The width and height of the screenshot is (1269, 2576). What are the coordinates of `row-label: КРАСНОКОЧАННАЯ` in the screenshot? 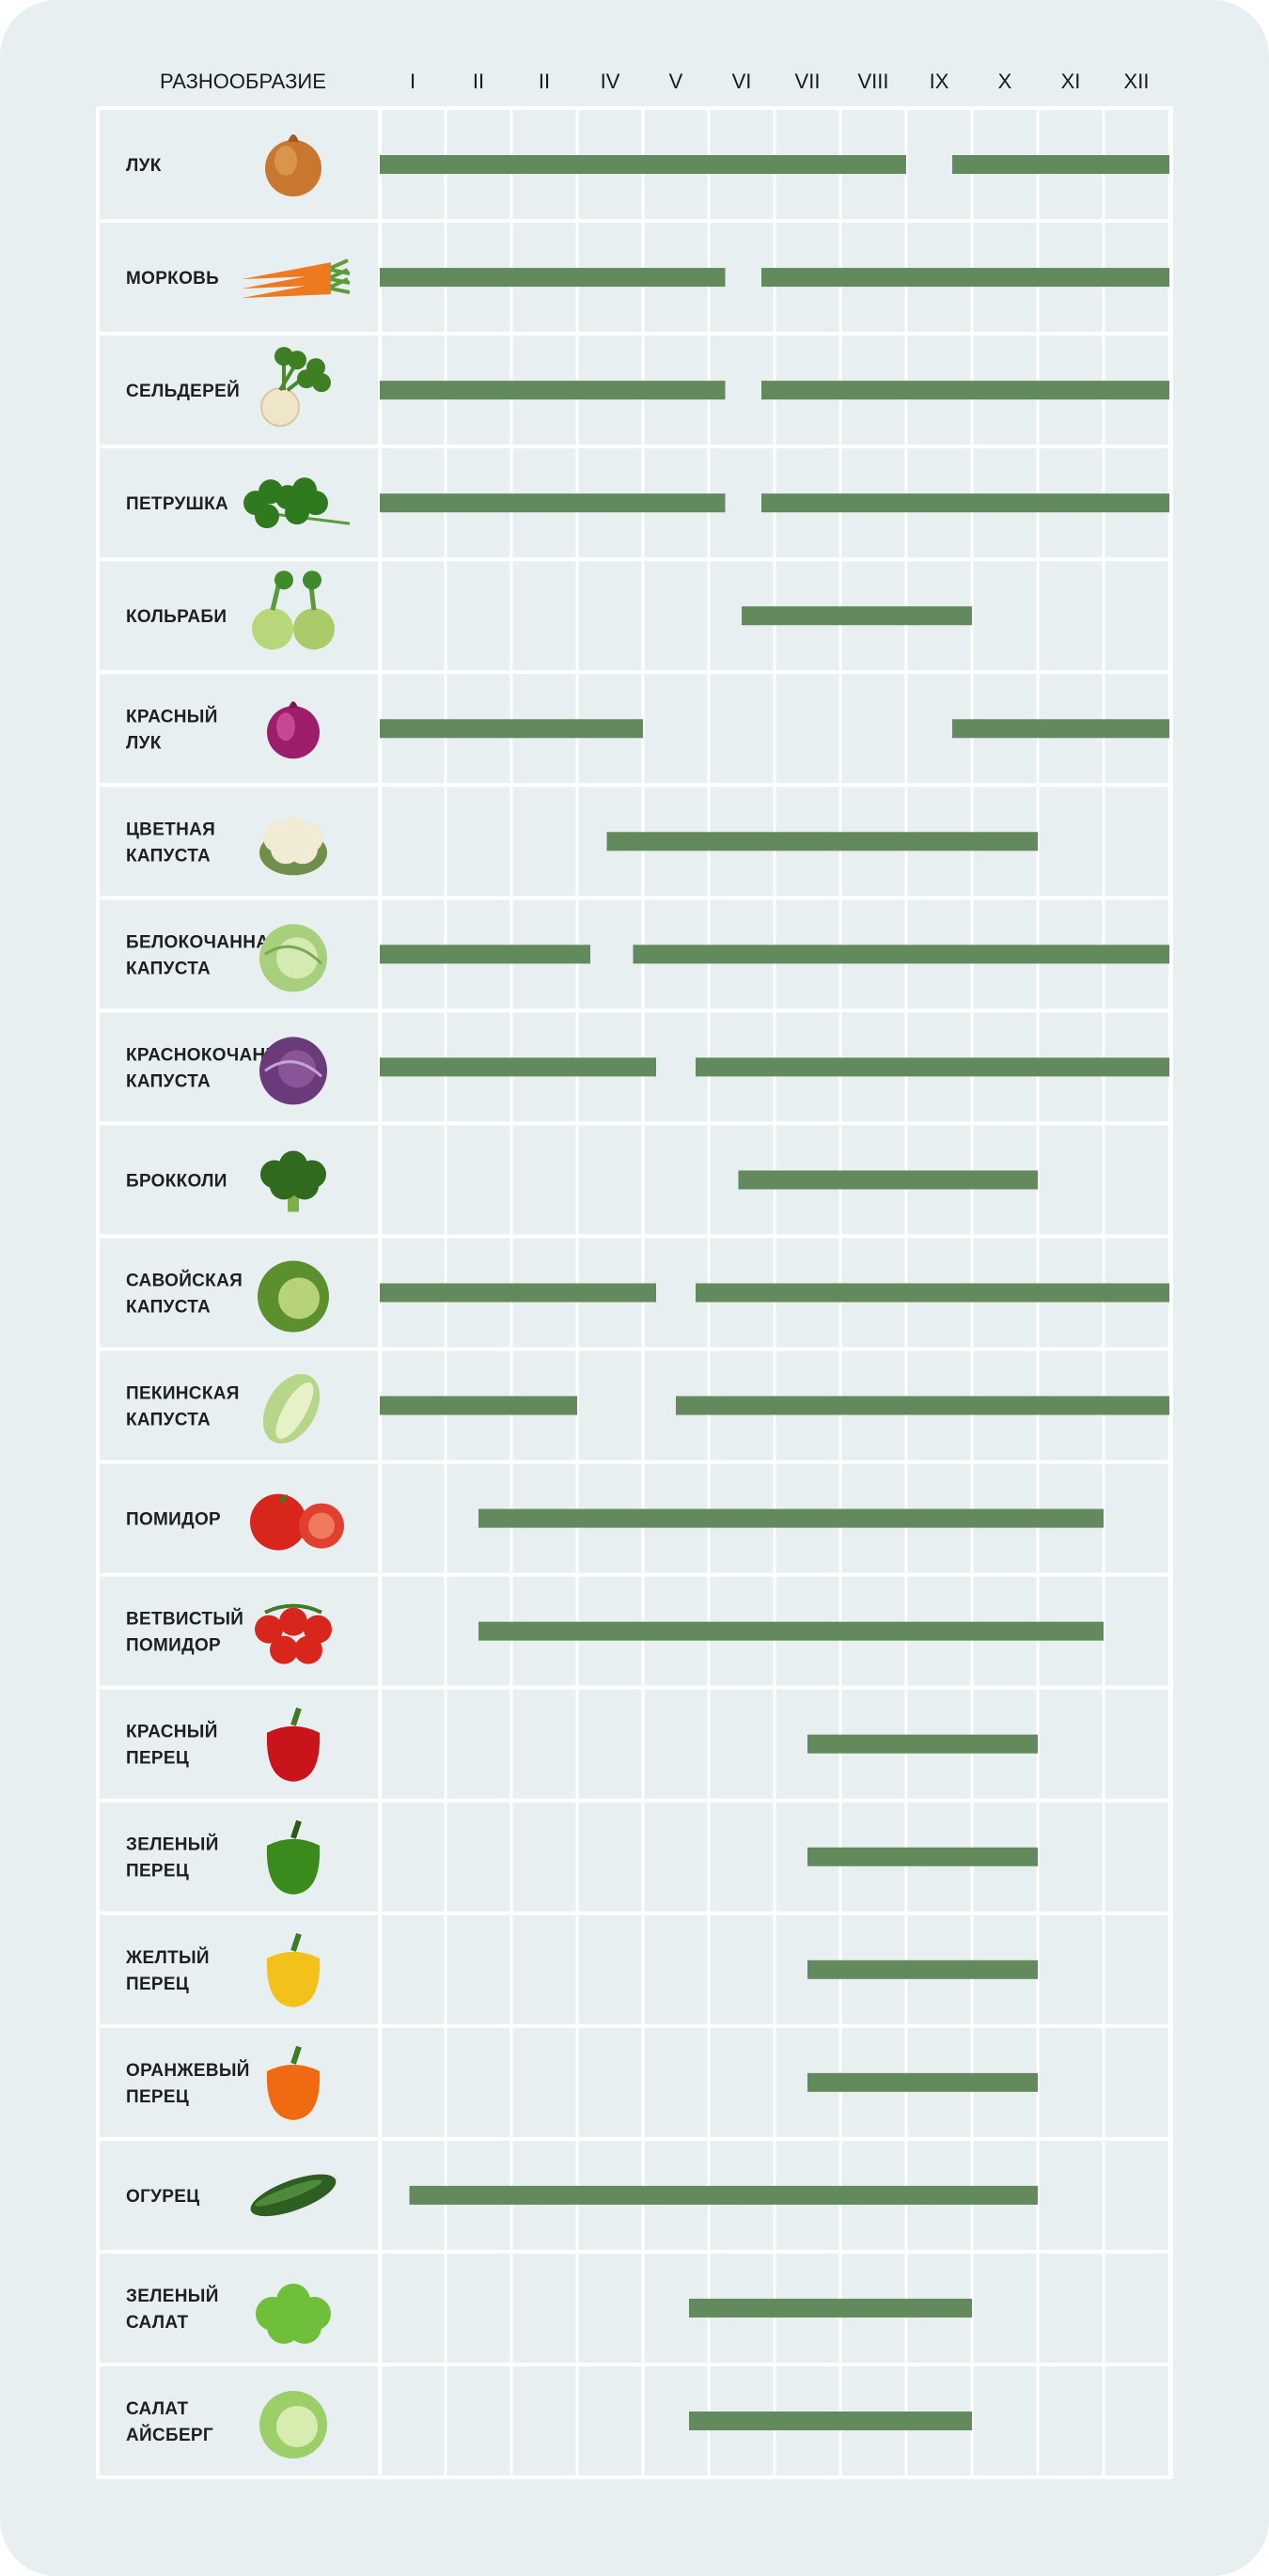 It's located at (216, 1055).